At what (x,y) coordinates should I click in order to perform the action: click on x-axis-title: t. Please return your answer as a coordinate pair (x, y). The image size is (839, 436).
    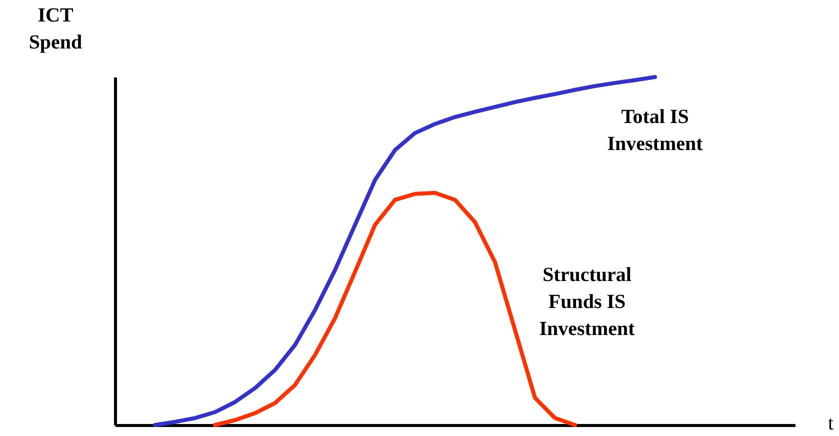
    Looking at the image, I should click on (831, 423).